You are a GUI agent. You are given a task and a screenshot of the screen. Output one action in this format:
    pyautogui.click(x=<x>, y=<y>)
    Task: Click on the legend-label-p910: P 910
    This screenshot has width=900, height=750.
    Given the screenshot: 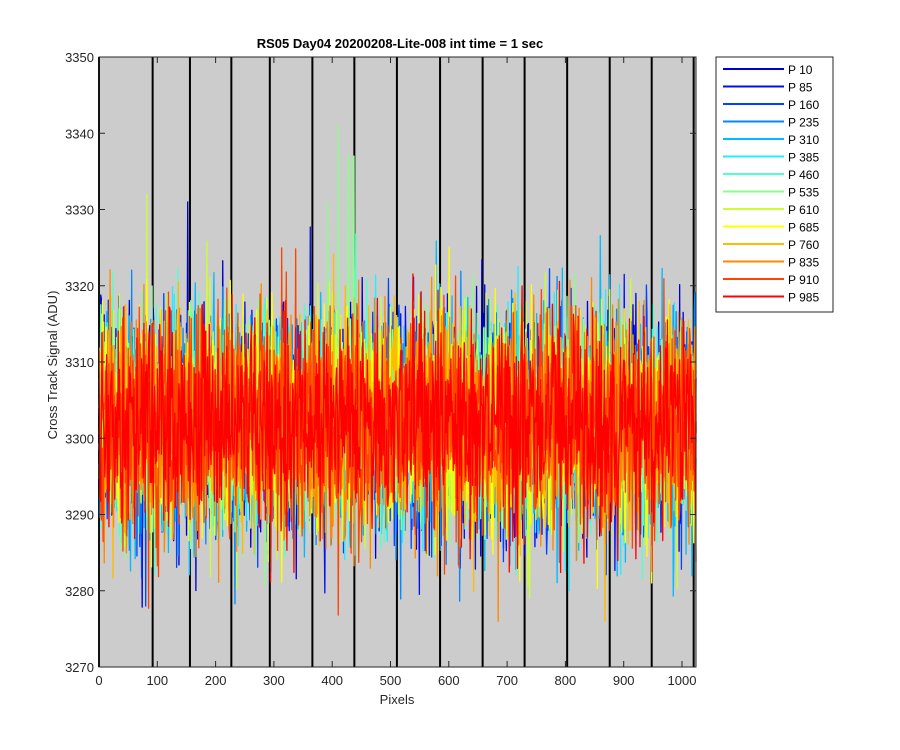 What is the action you would take?
    pyautogui.click(x=803, y=280)
    